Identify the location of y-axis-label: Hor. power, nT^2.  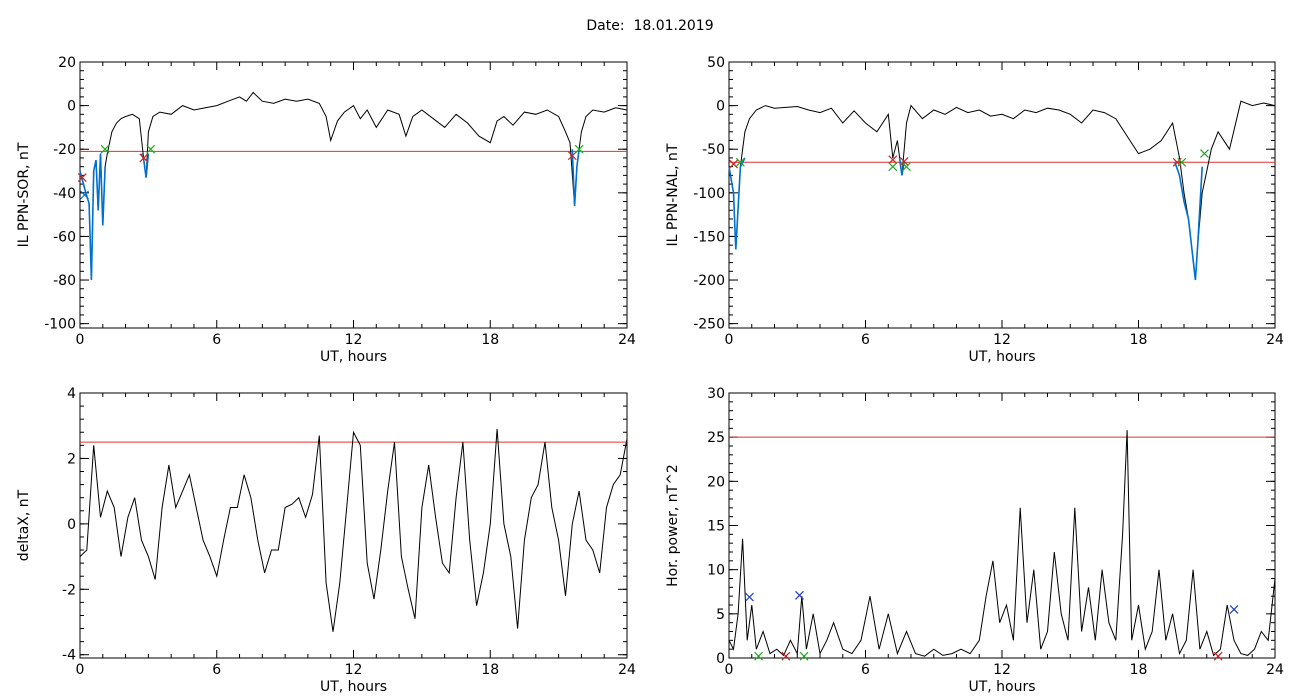
(673, 525).